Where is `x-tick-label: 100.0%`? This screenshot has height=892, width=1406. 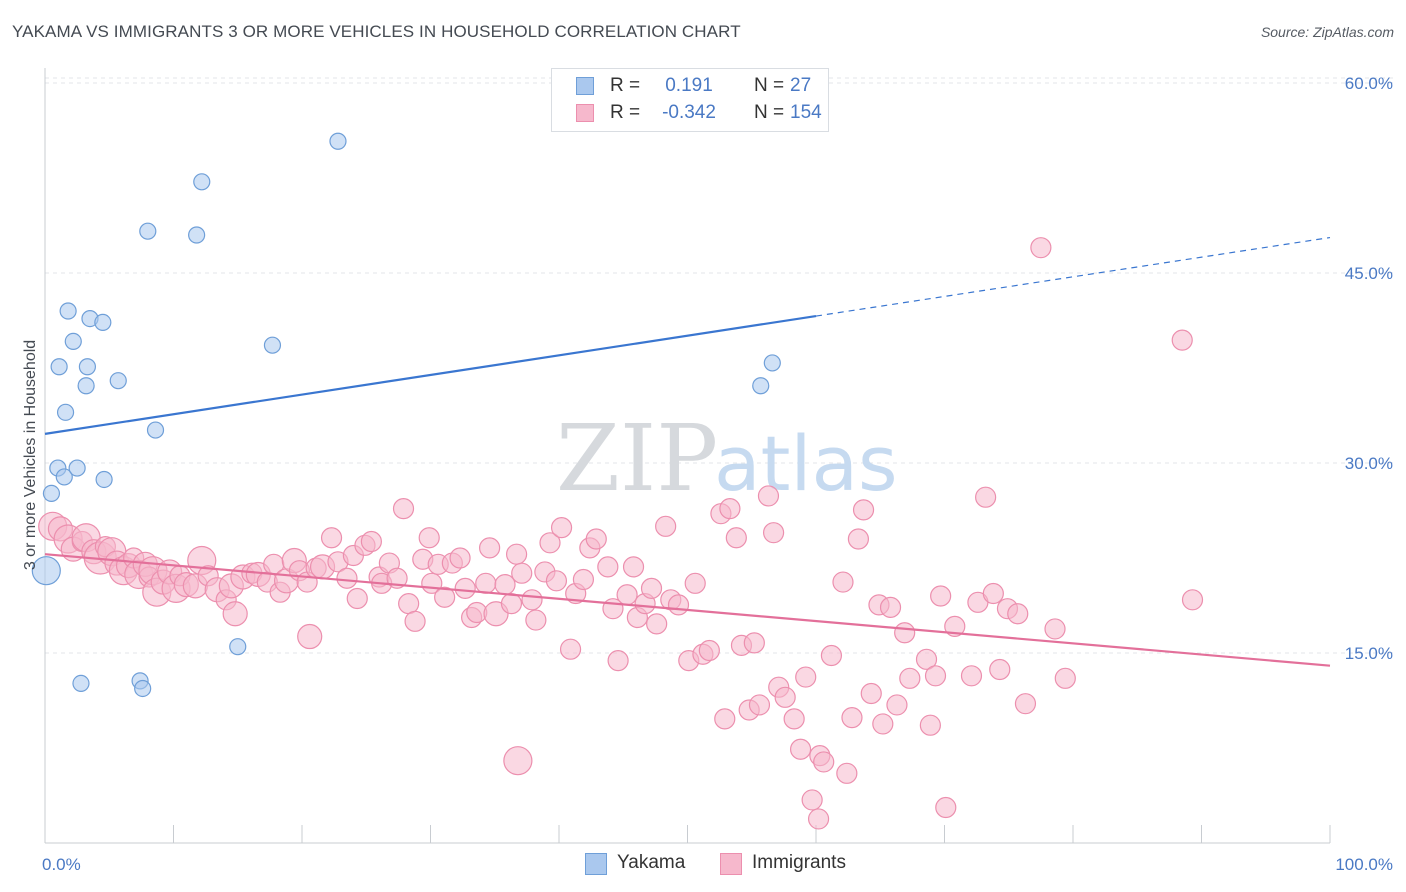
x-tick-label: 100.0% is located at coordinates (1364, 864).